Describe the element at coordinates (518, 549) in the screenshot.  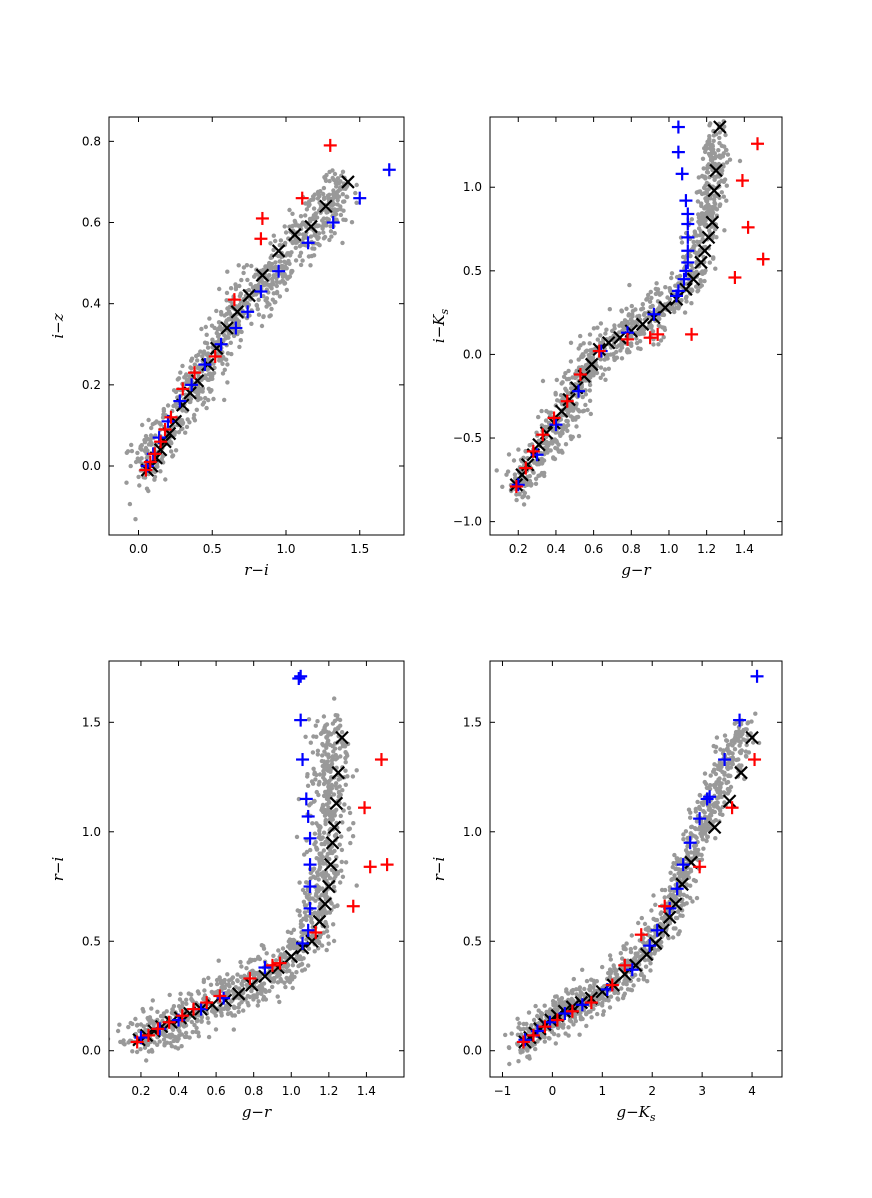
I see `x-tick-label: 0.2` at that location.